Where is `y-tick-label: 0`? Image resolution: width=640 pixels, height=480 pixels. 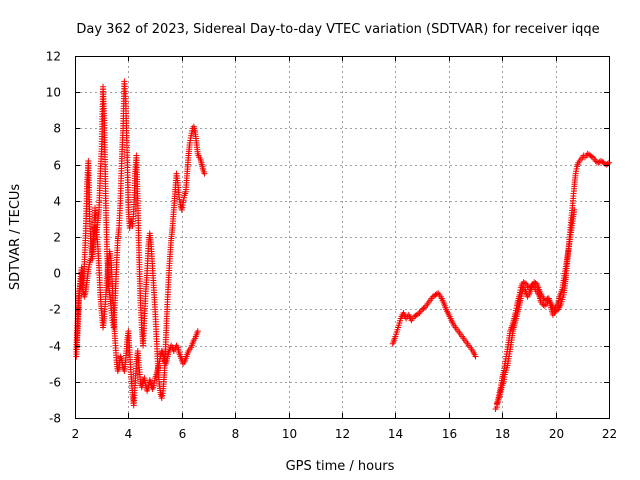
y-tick-label: 0 is located at coordinates (57, 274).